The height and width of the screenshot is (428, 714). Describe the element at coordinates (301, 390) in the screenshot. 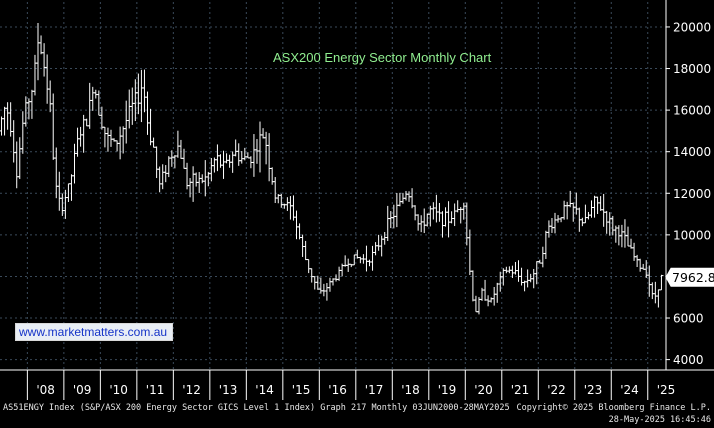

I see `x-tick-label: '15` at that location.